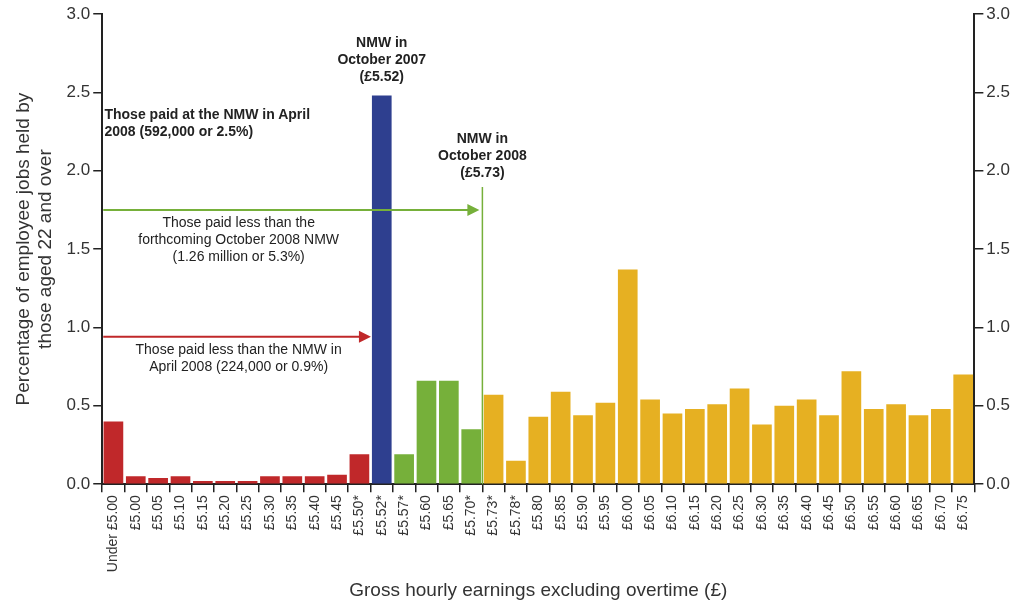 Image resolution: width=1023 pixels, height=610 pixels. Describe the element at coordinates (827, 512) in the screenshot. I see `x-tick-label: £6.45` at that location.